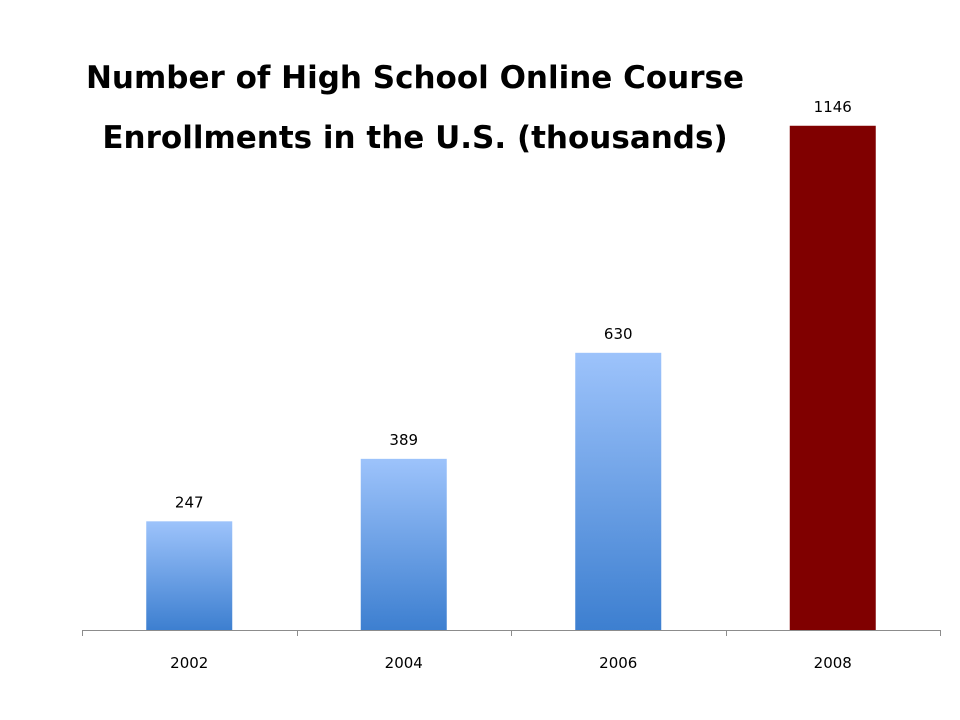 The width and height of the screenshot is (960, 720). I want to click on bar-2006, so click(618, 491).